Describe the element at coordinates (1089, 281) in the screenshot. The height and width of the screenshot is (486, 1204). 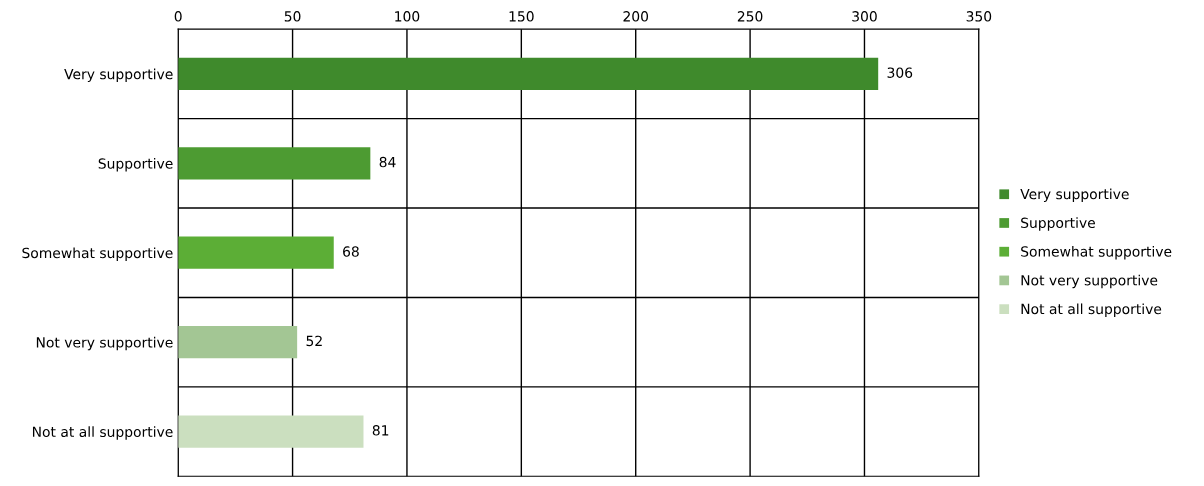
I see `legend-label: Not very supportive` at that location.